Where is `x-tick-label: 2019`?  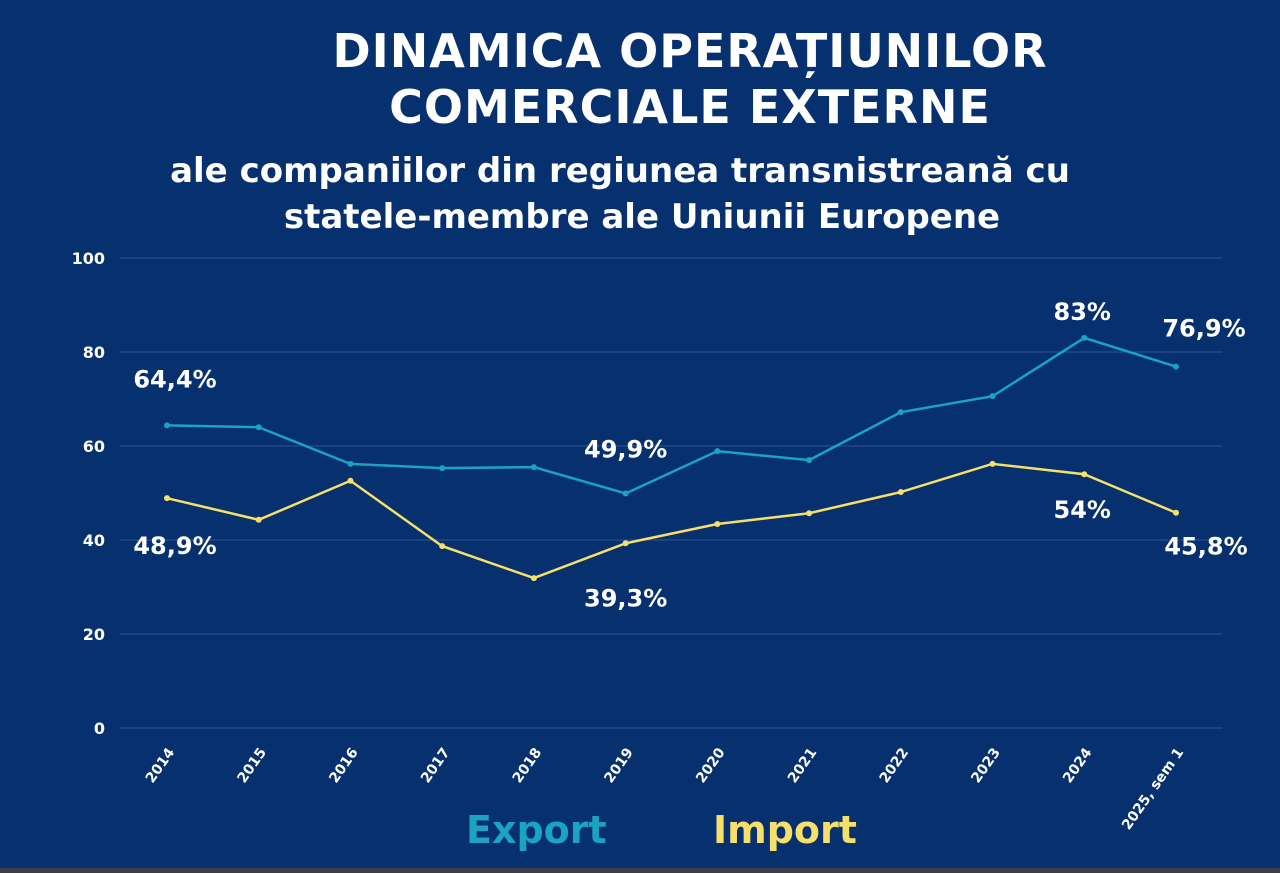 x-tick-label: 2019 is located at coordinates (618, 765).